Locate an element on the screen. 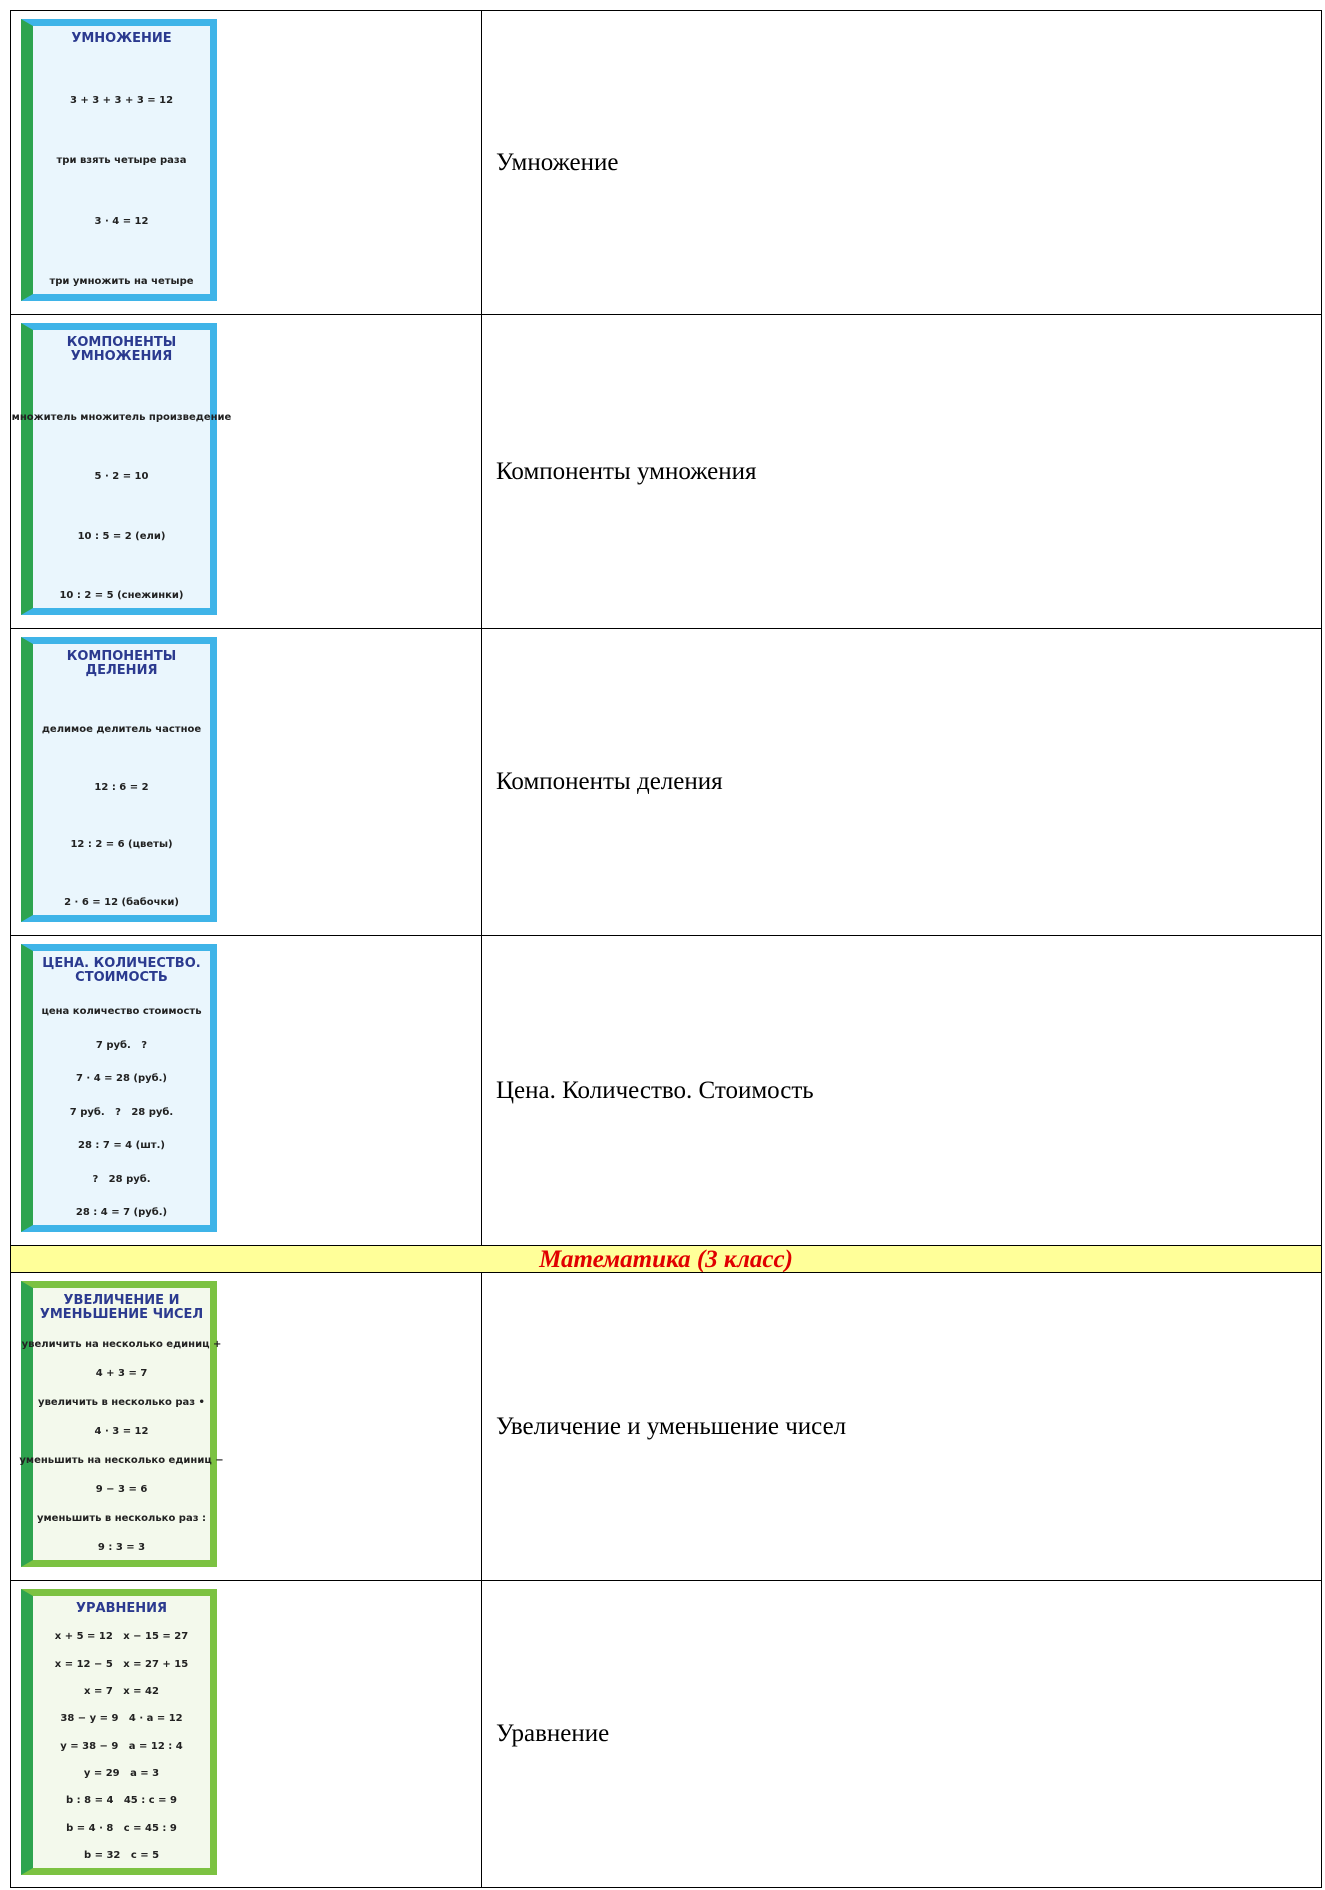 This screenshot has width=1325, height=1890. poster-line: 28 : 4 = 7 (руб.) is located at coordinates (121, 1212).